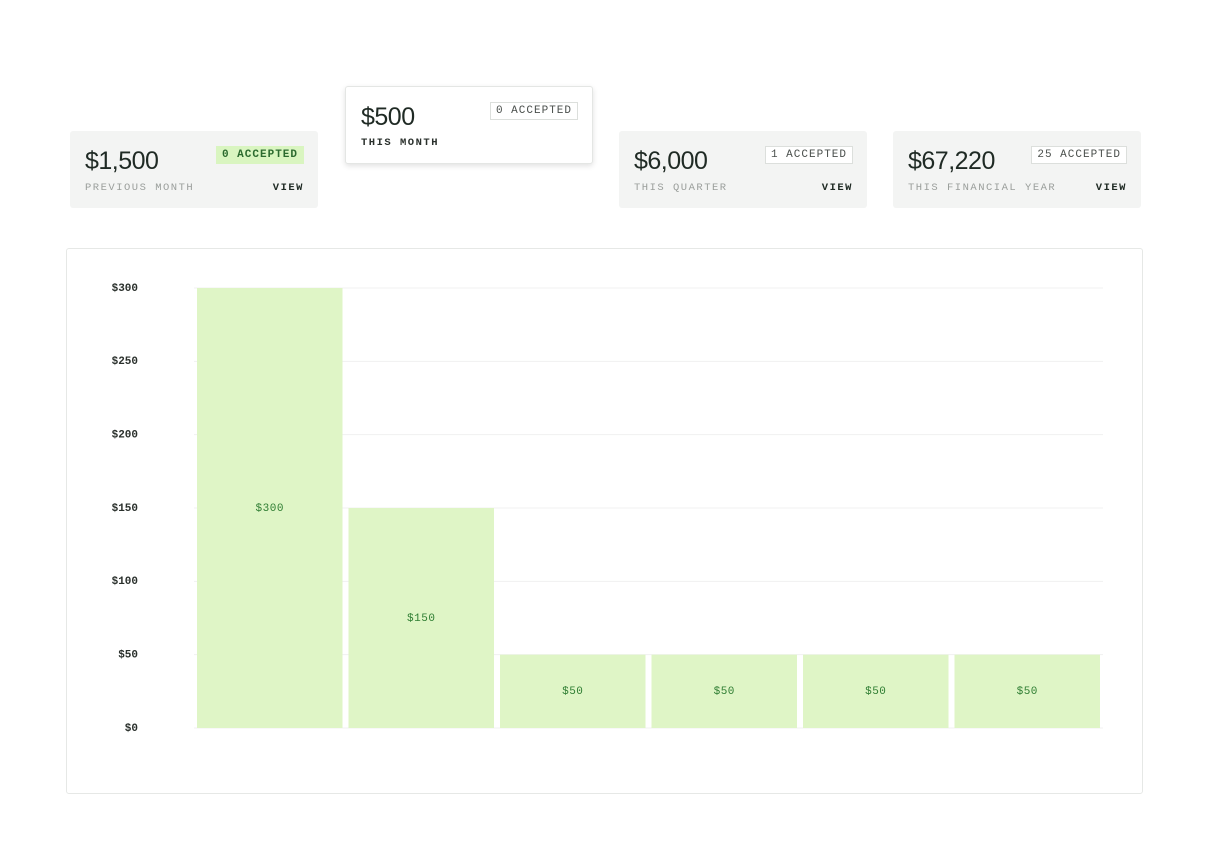  I want to click on card-label: THIS FINANCIAL YEAR, so click(982, 188).